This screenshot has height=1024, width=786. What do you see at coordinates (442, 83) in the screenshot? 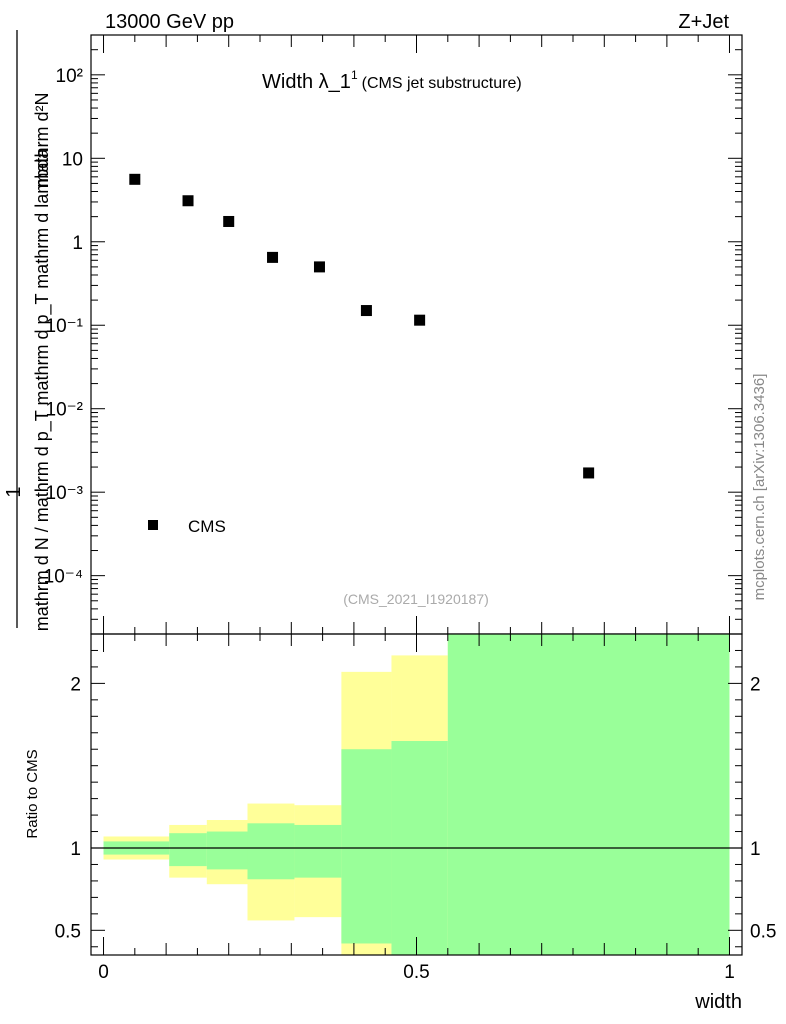
I see `plot-subtitle: (CMS jet substructure)` at bounding box center [442, 83].